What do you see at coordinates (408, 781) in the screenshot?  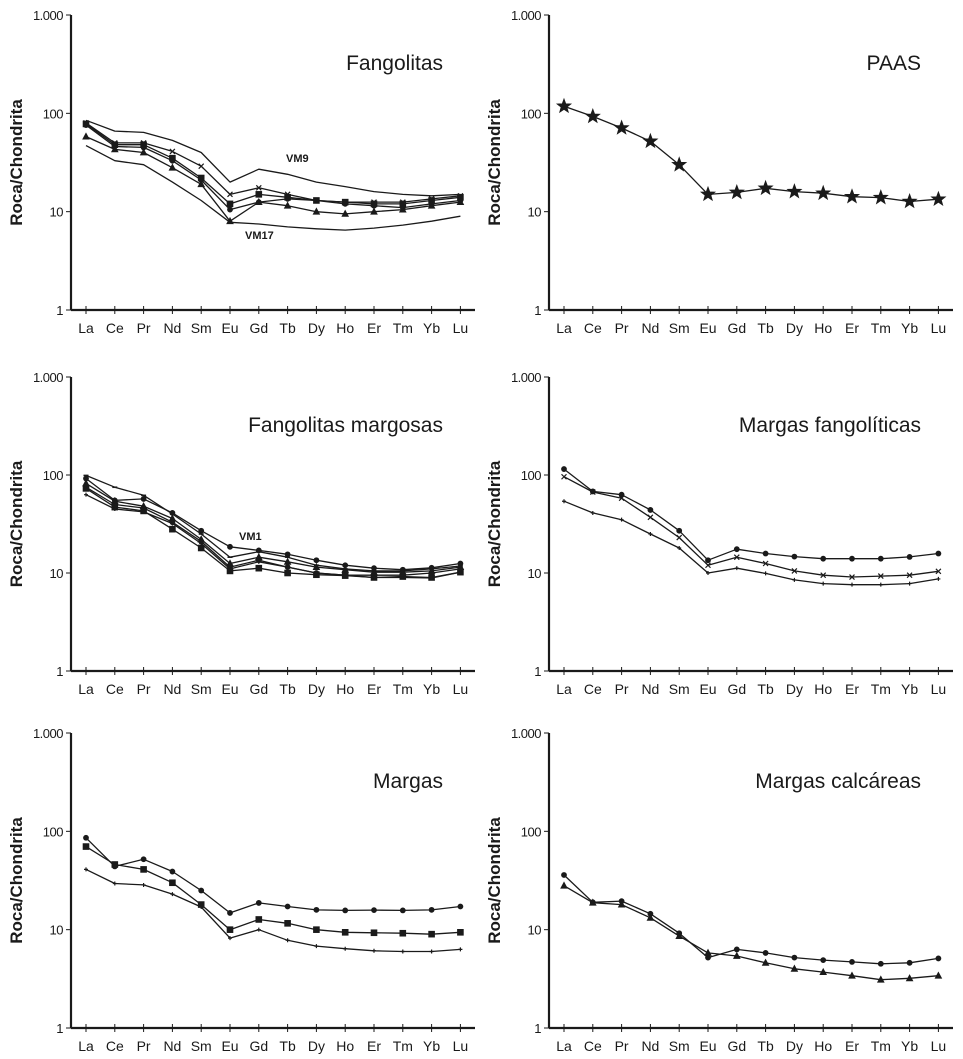 I see `chart-title: Margas` at bounding box center [408, 781].